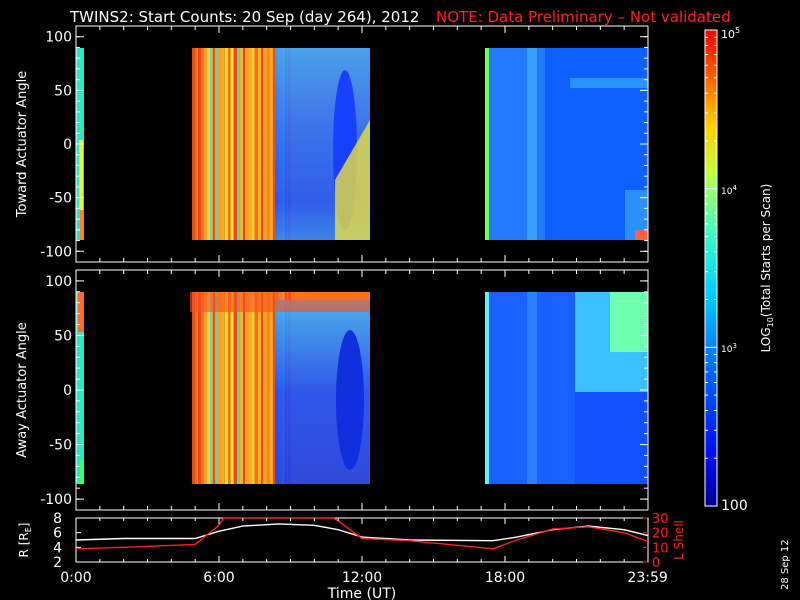 The width and height of the screenshot is (800, 600). What do you see at coordinates (734, 506) in the screenshot?
I see `colorbar-label-bottom: 100` at bounding box center [734, 506].